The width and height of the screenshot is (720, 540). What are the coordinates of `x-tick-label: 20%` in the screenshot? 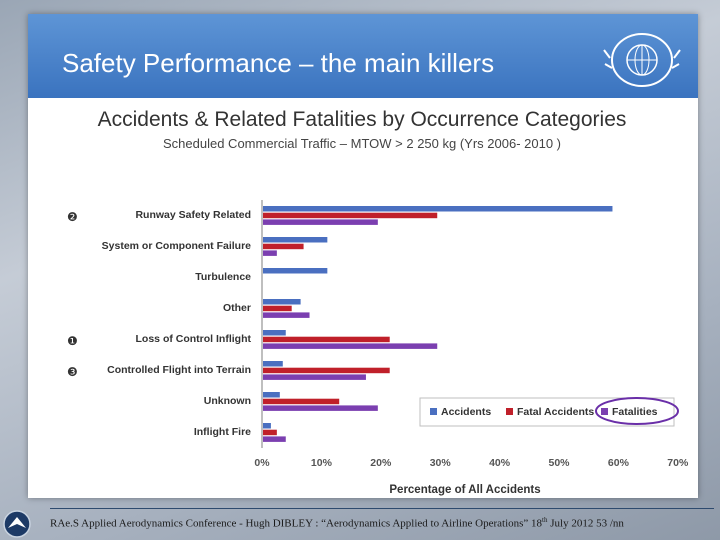 It's located at (381, 463).